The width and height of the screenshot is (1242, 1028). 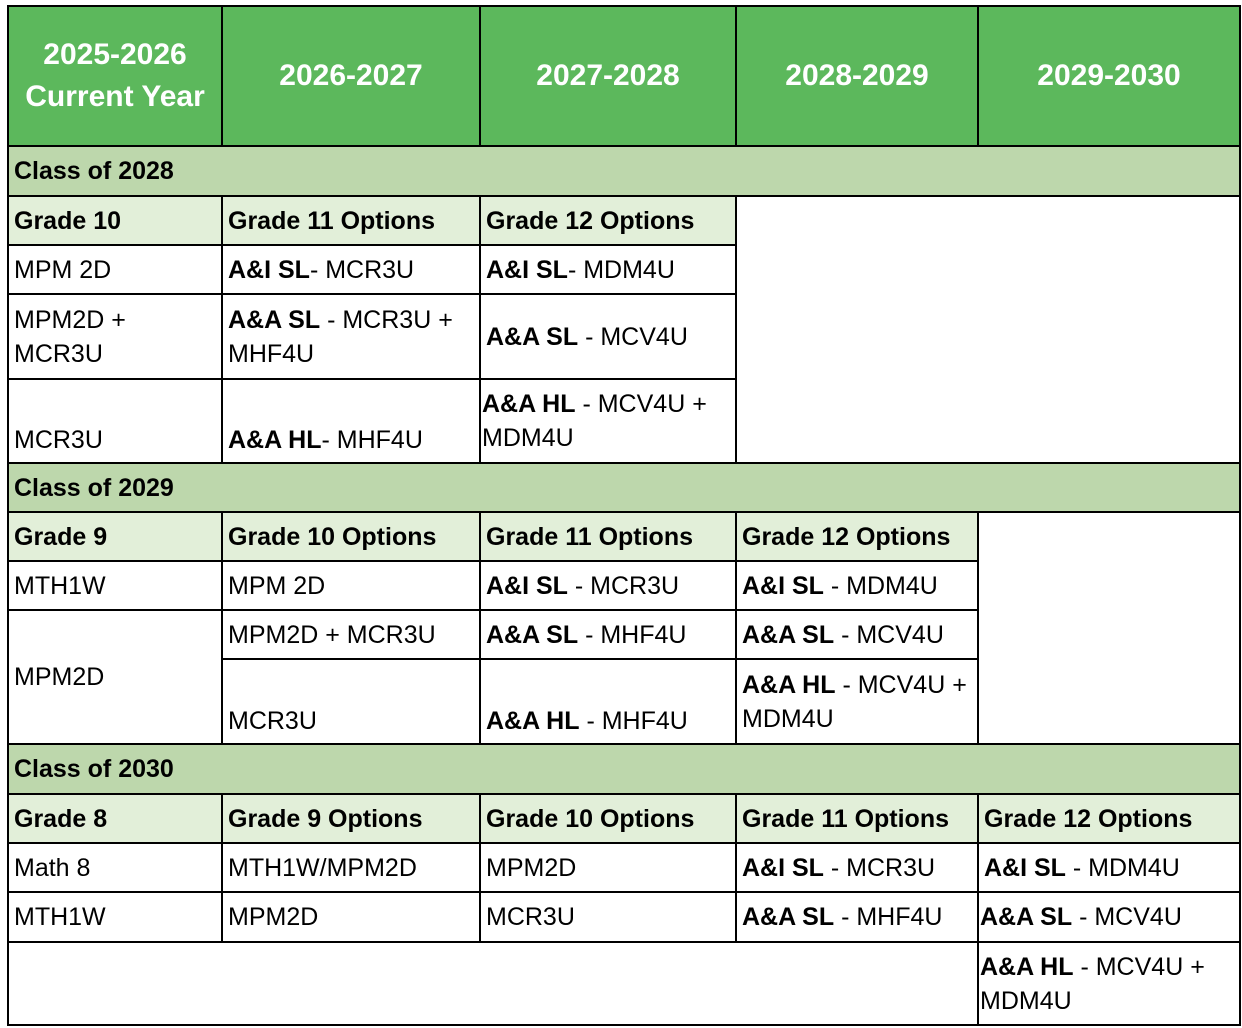 I want to click on c2028-r2-c3-text: - MCV4U, so click(x=633, y=336).